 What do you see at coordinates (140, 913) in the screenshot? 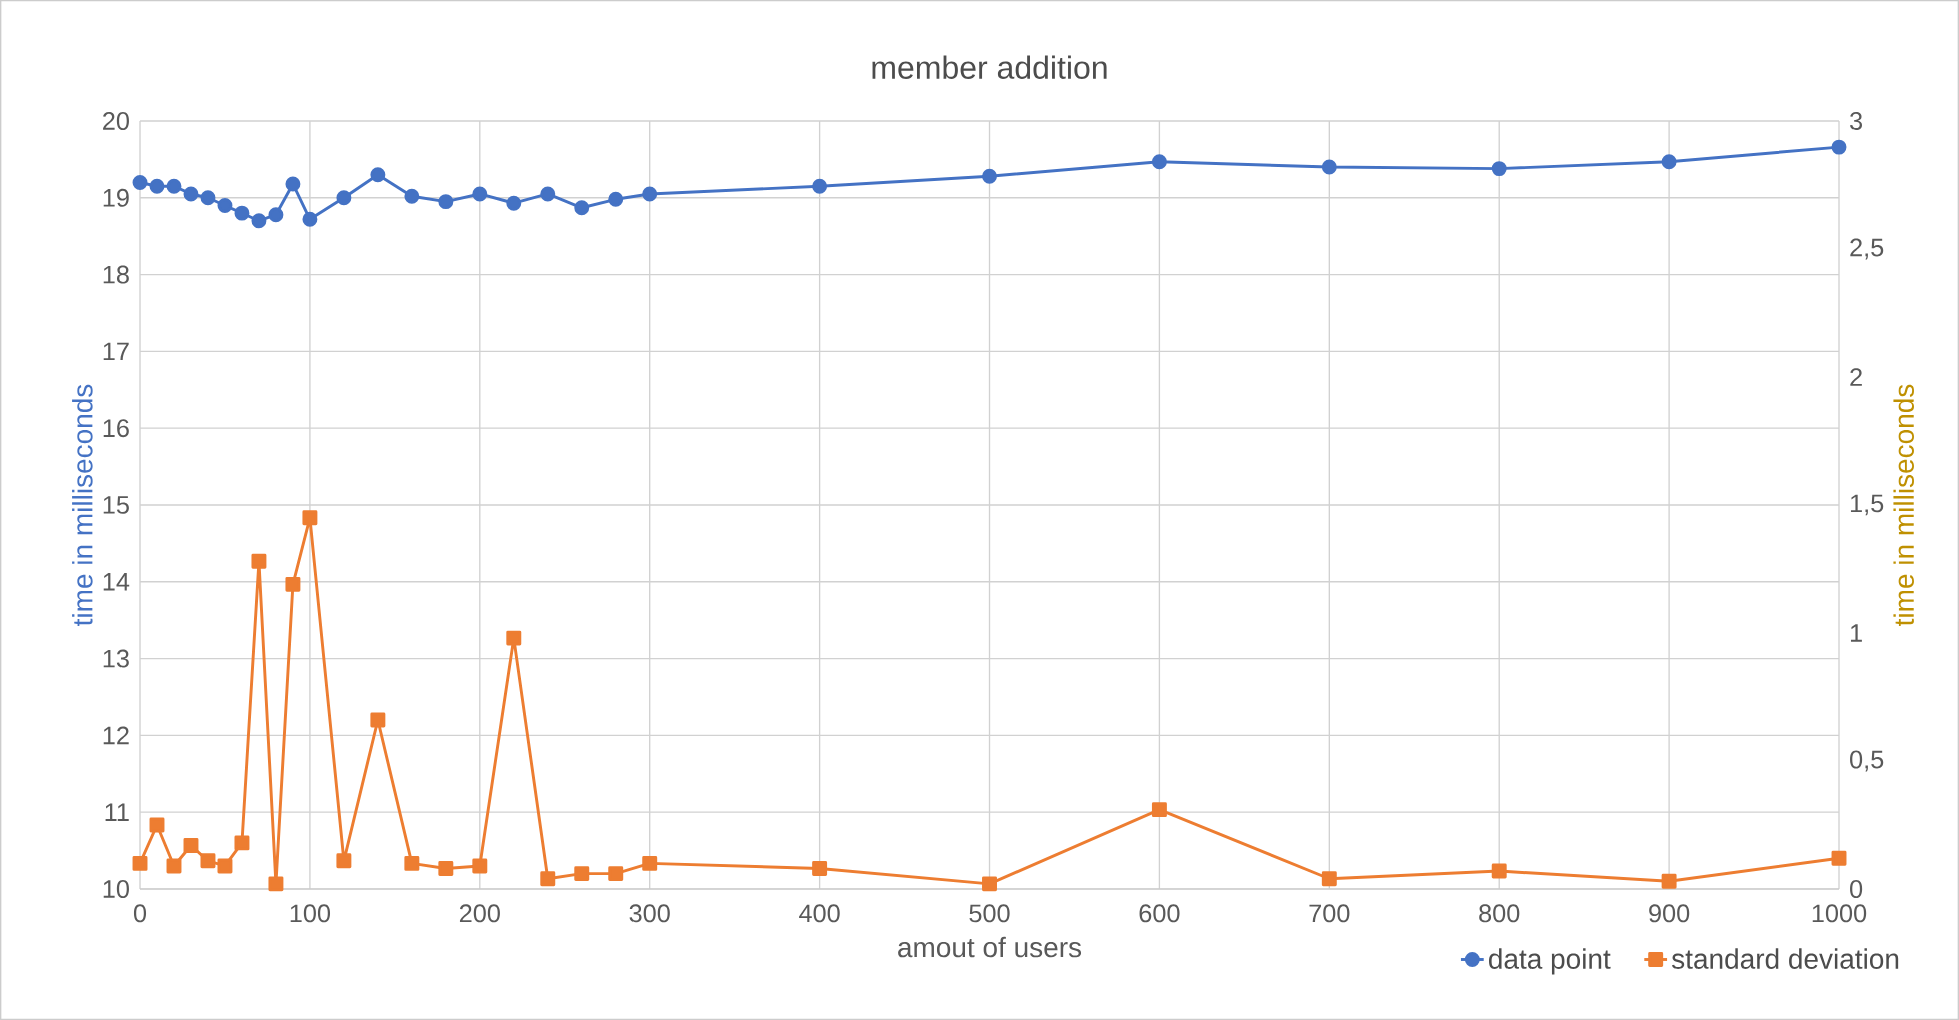
I see `x-tick-label: 0` at bounding box center [140, 913].